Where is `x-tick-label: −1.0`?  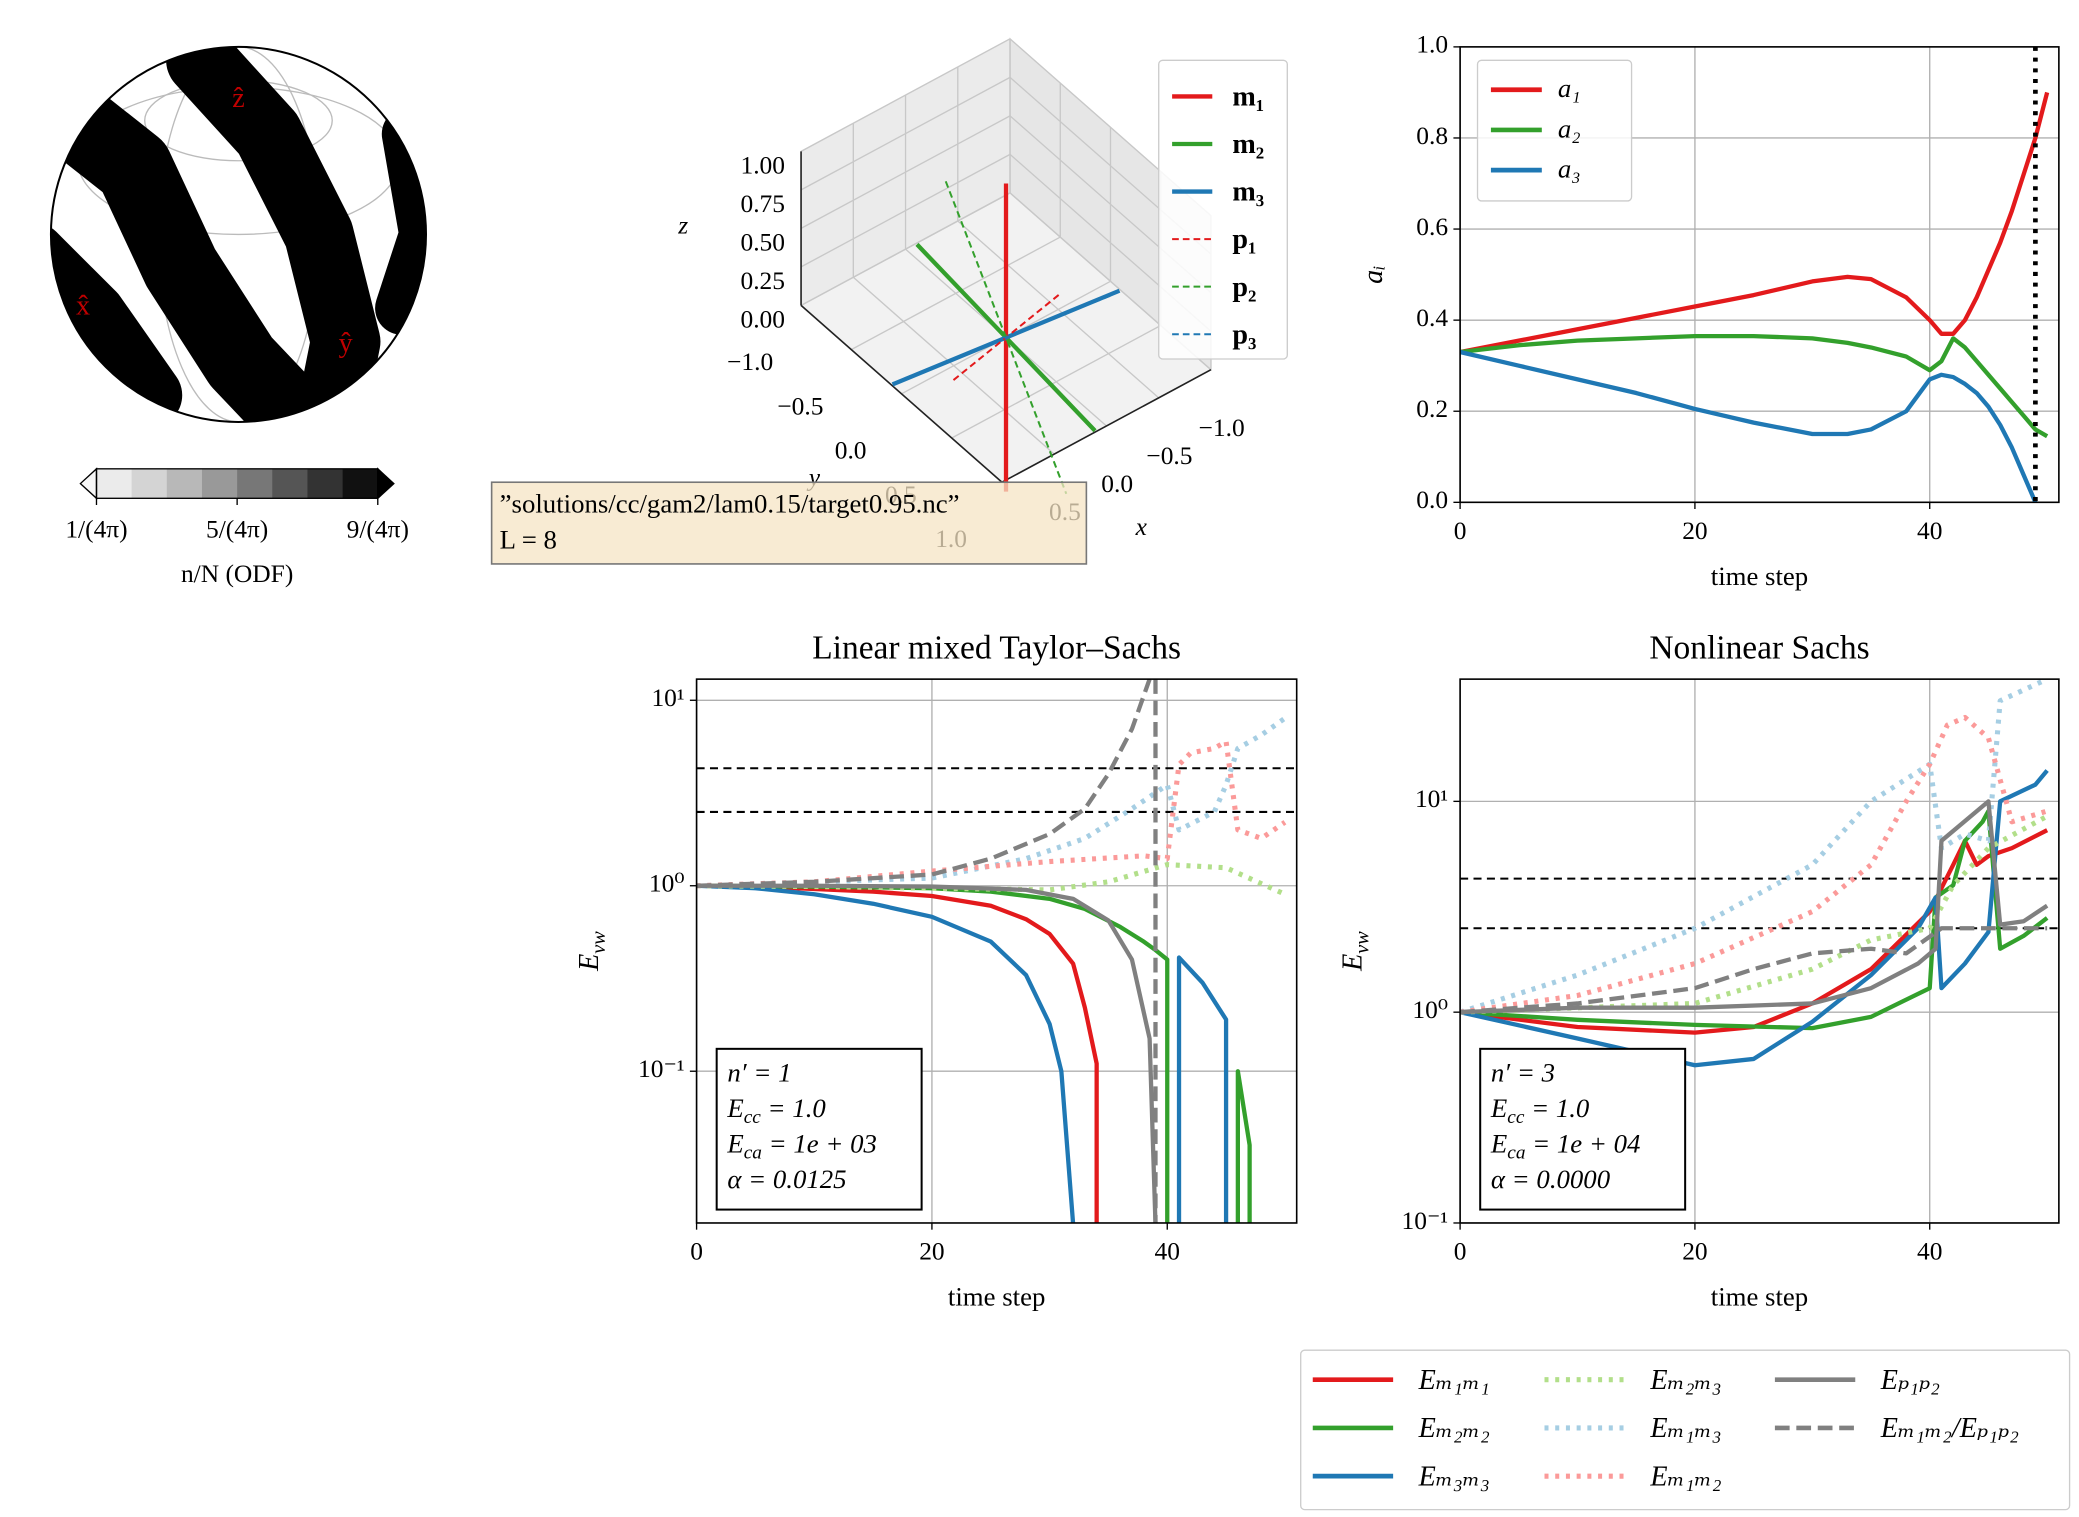
x-tick-label: −1.0 is located at coordinates (1222, 427).